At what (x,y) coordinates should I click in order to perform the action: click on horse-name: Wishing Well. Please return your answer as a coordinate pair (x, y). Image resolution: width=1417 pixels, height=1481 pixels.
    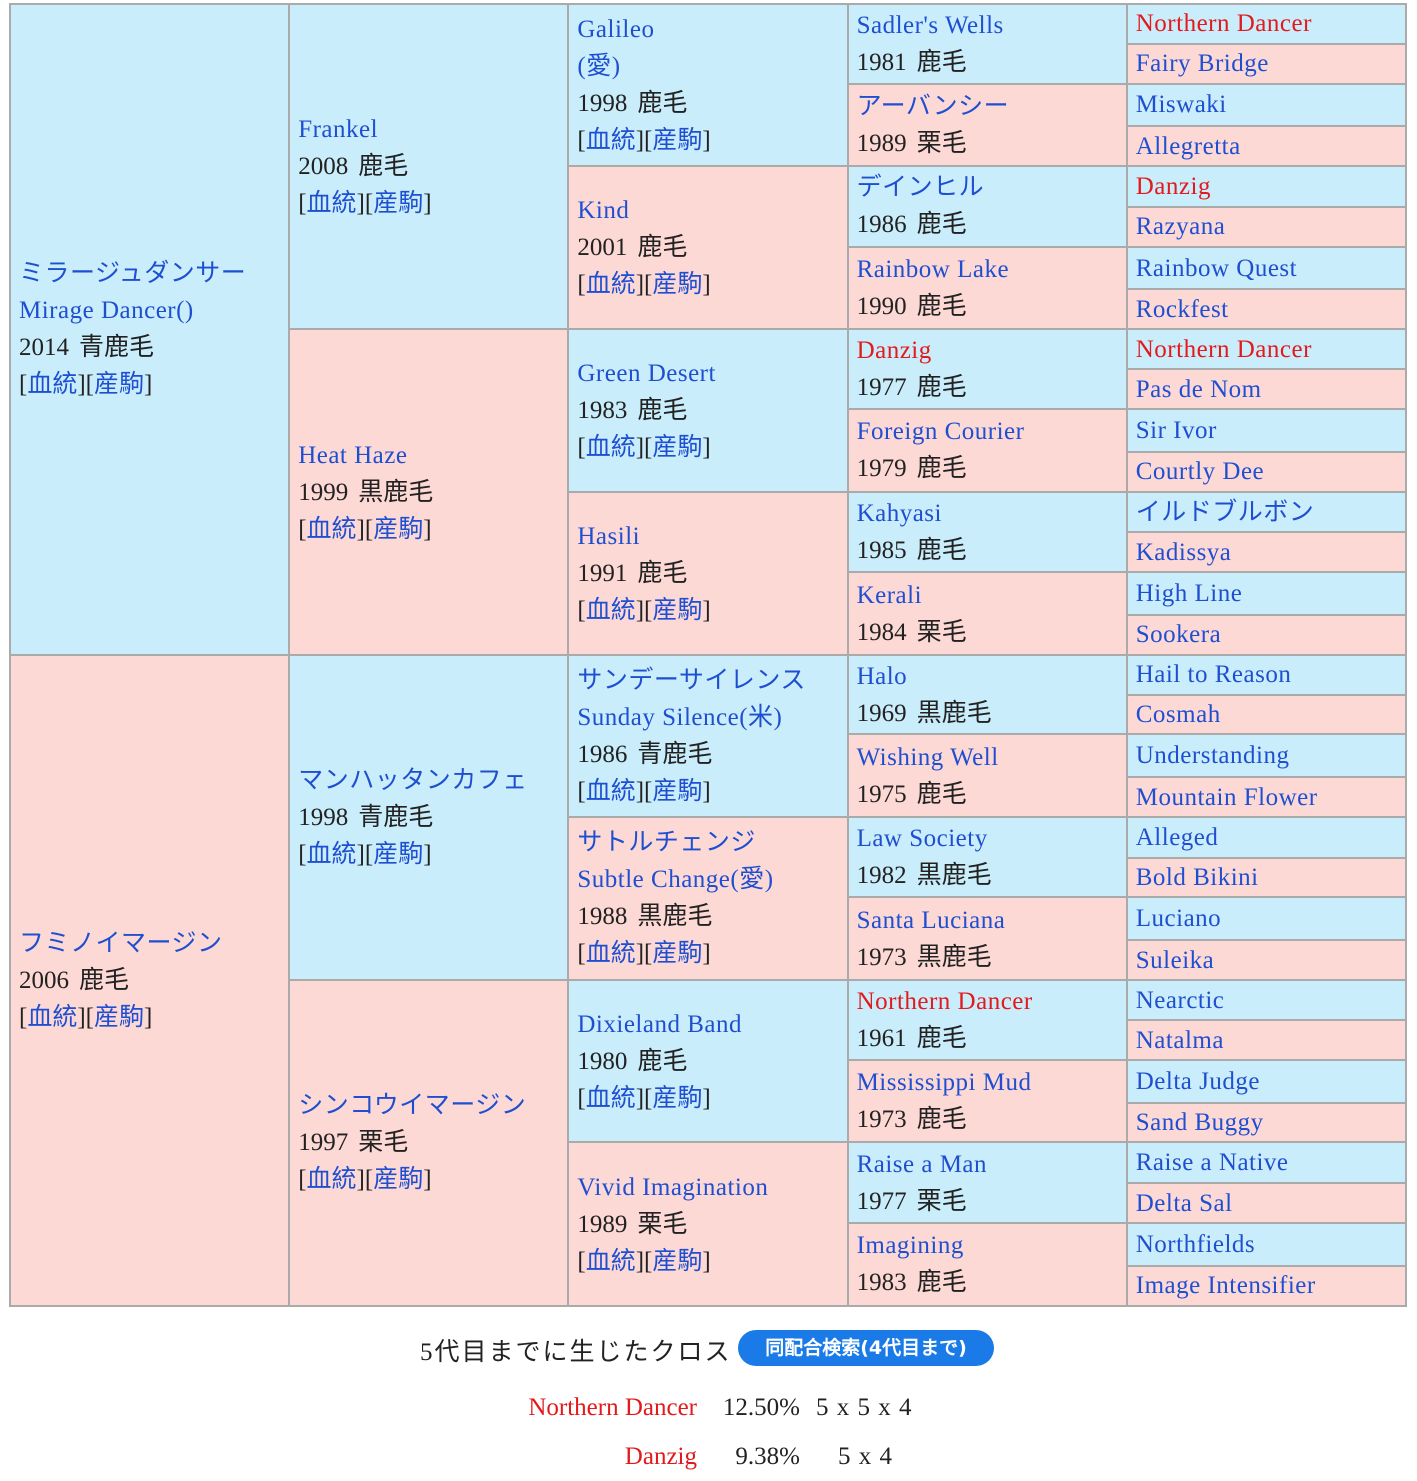
    Looking at the image, I should click on (927, 757).